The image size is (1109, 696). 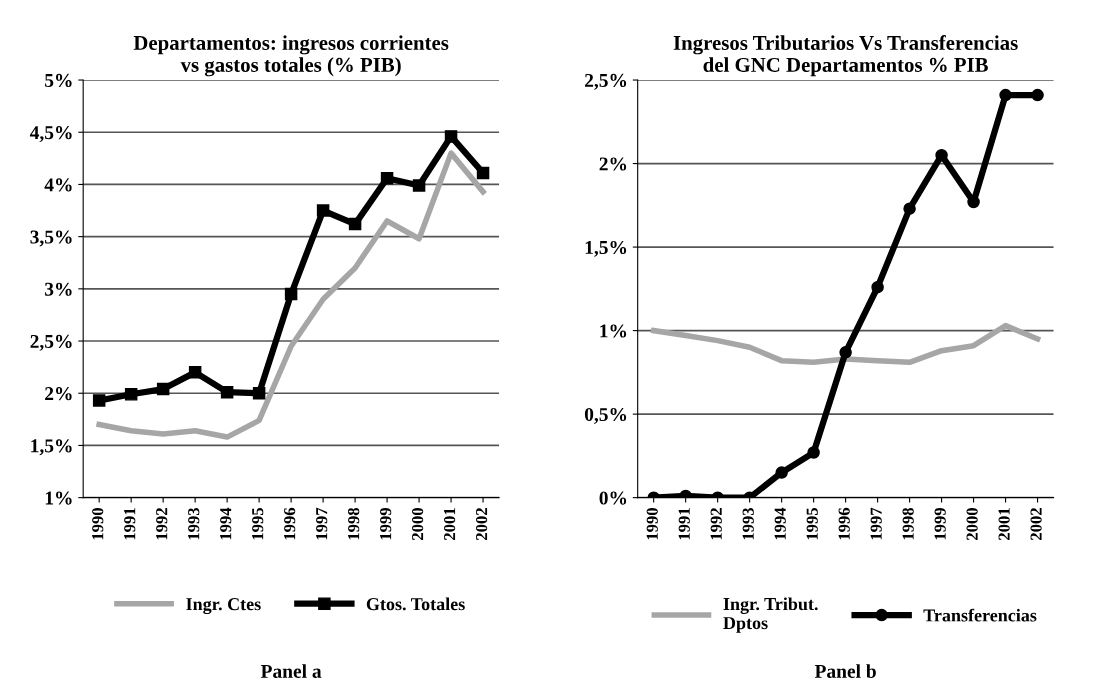 What do you see at coordinates (50, 134) in the screenshot?
I see `y-tick-label: 4,5%` at bounding box center [50, 134].